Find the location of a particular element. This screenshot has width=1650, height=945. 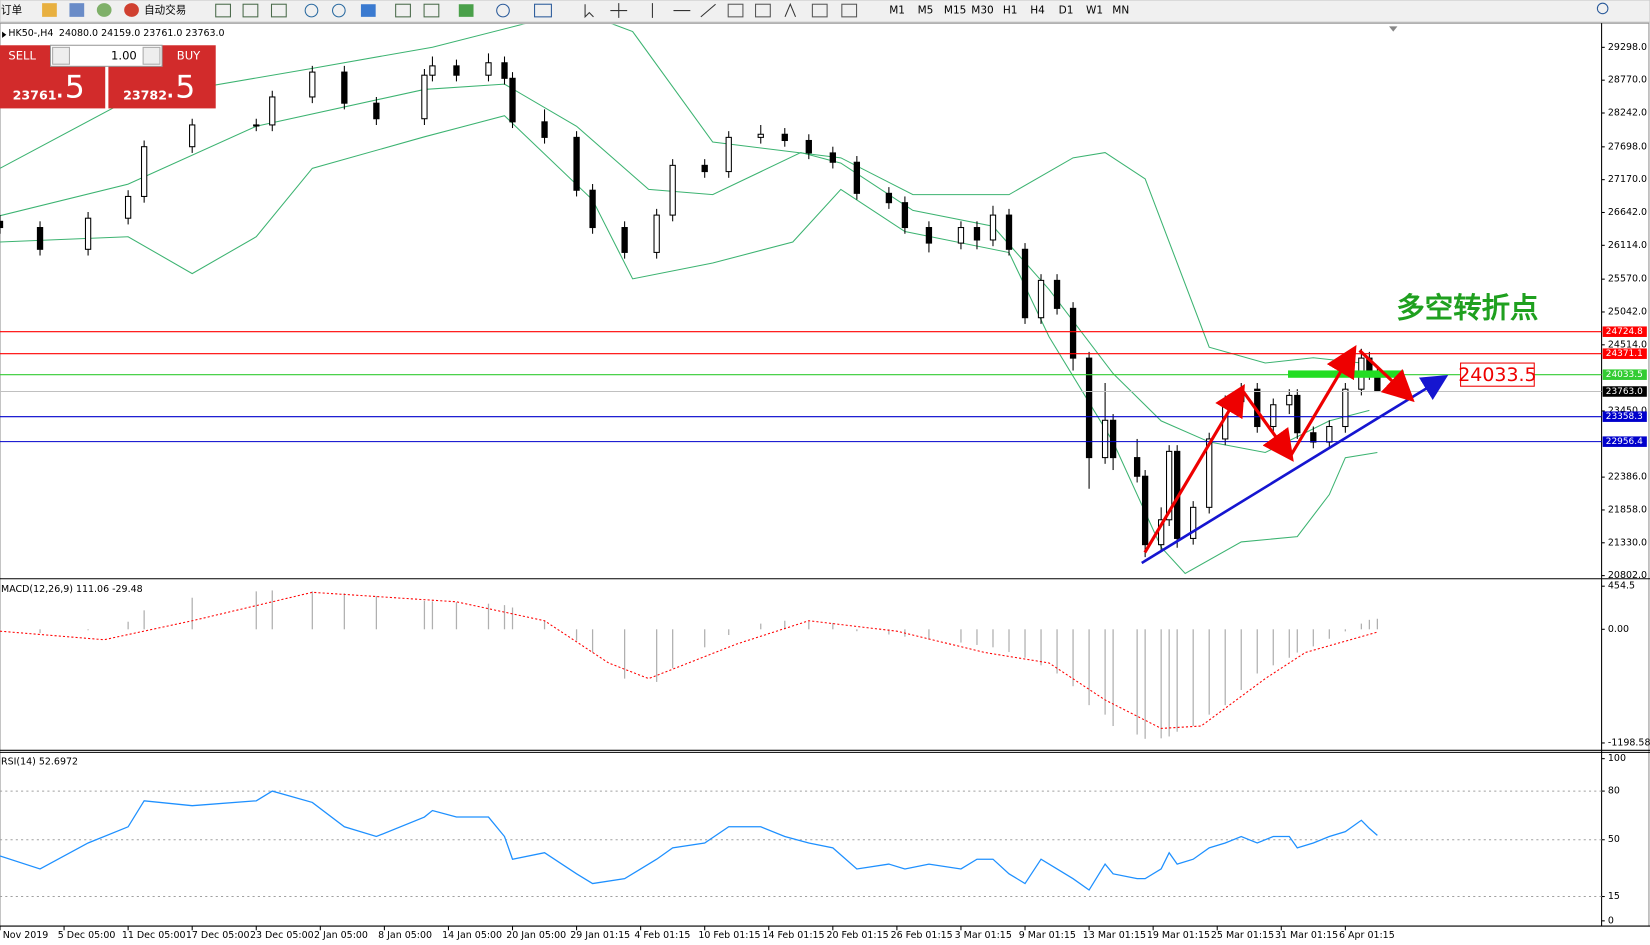

toolbar is located at coordinates (825, 11).